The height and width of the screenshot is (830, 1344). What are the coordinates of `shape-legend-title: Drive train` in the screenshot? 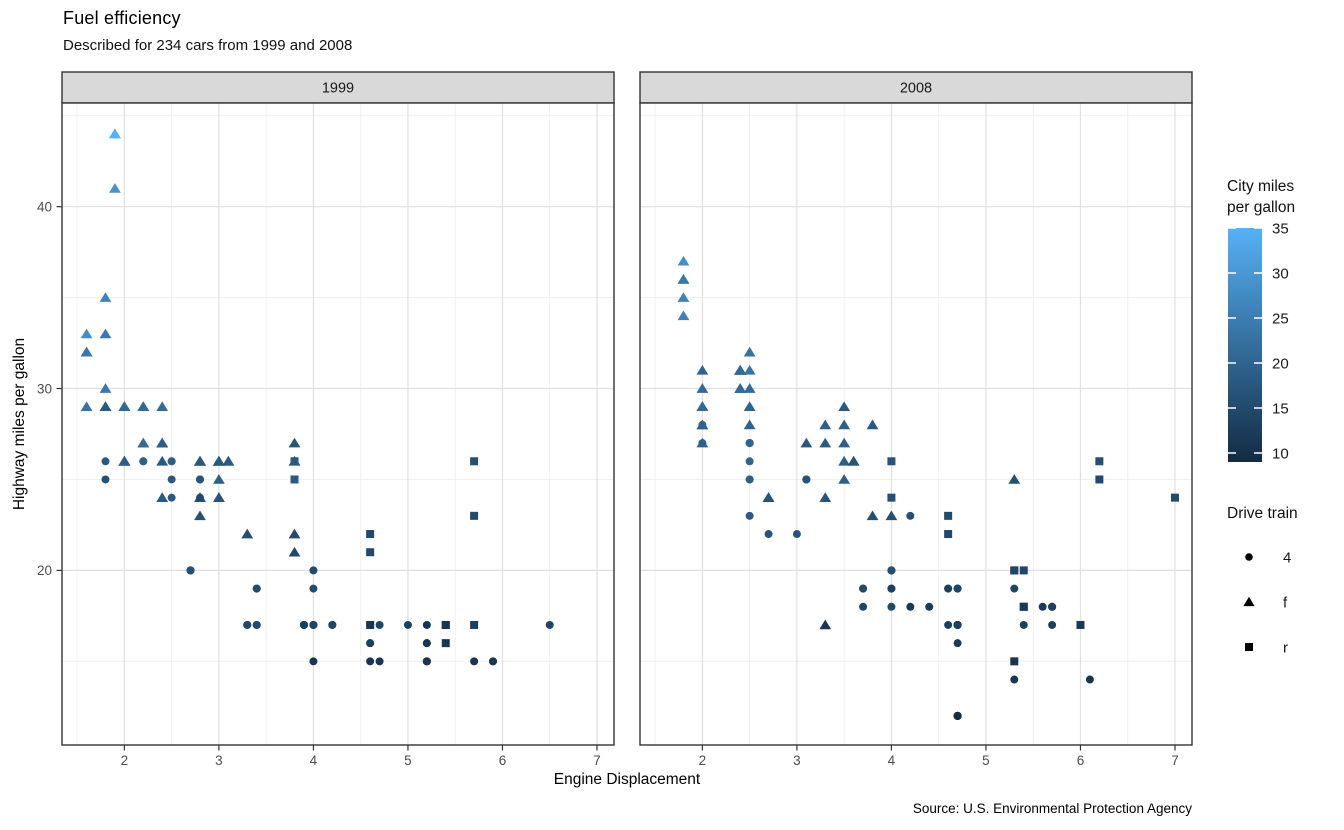 It's located at (1262, 513).